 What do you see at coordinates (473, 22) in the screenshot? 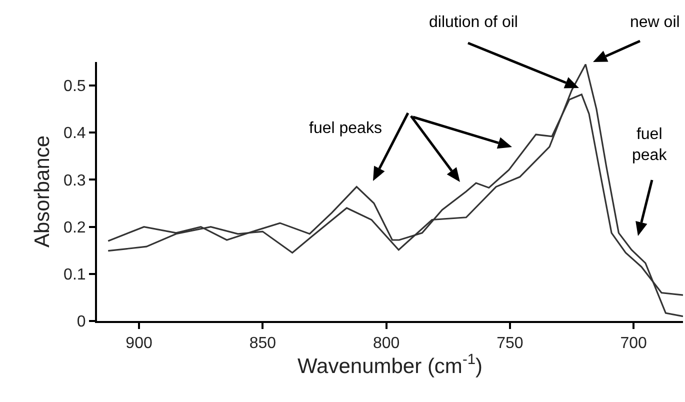
I see `text: dilution of oil` at bounding box center [473, 22].